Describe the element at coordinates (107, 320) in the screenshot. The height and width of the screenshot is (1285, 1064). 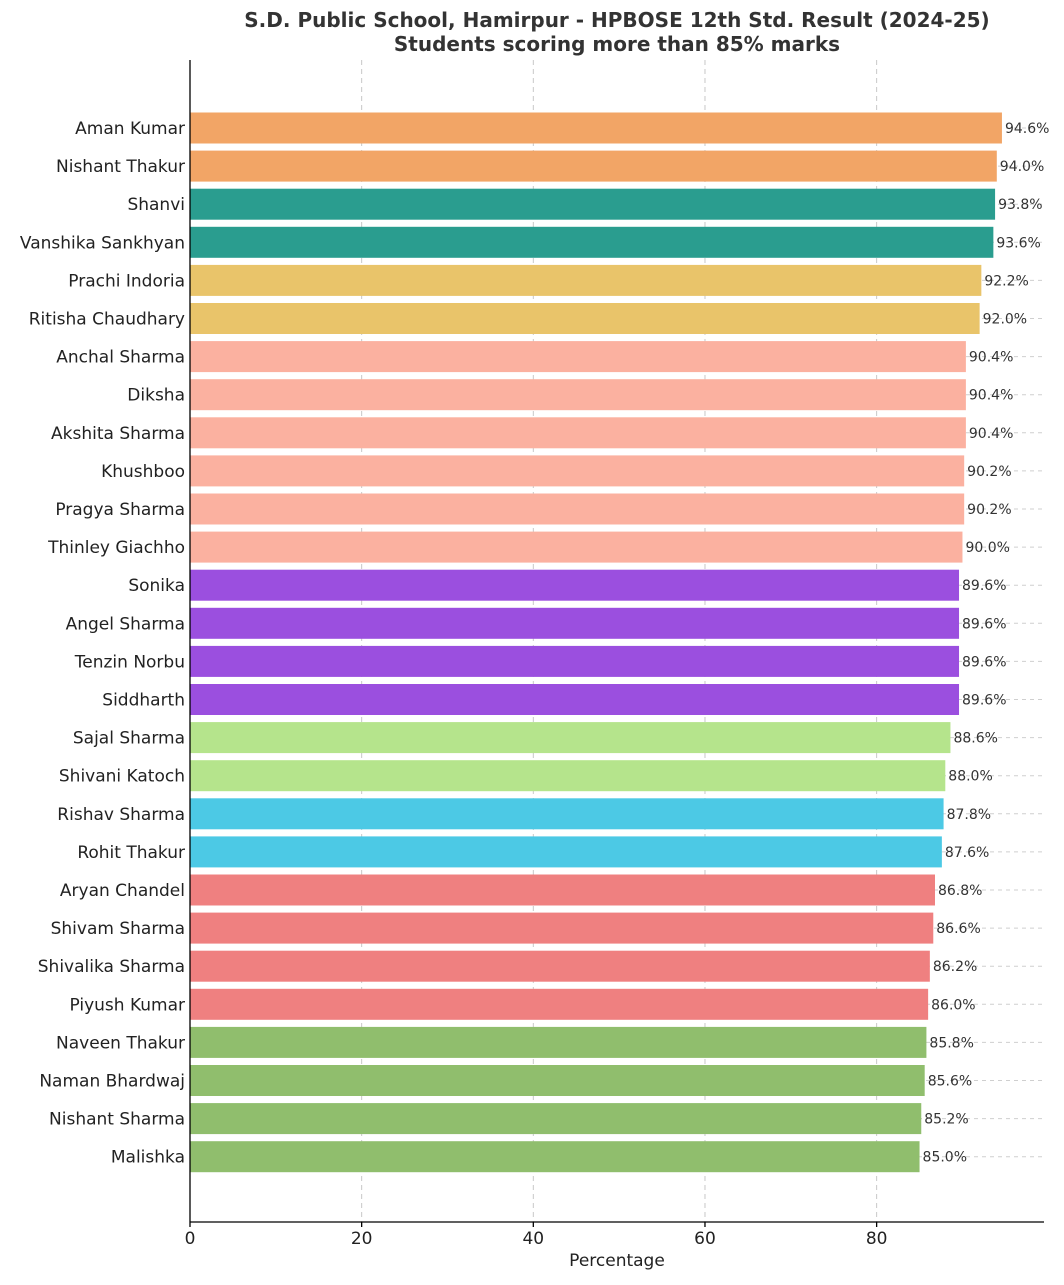
I see `category-label: Ritisha Chaudhary` at that location.